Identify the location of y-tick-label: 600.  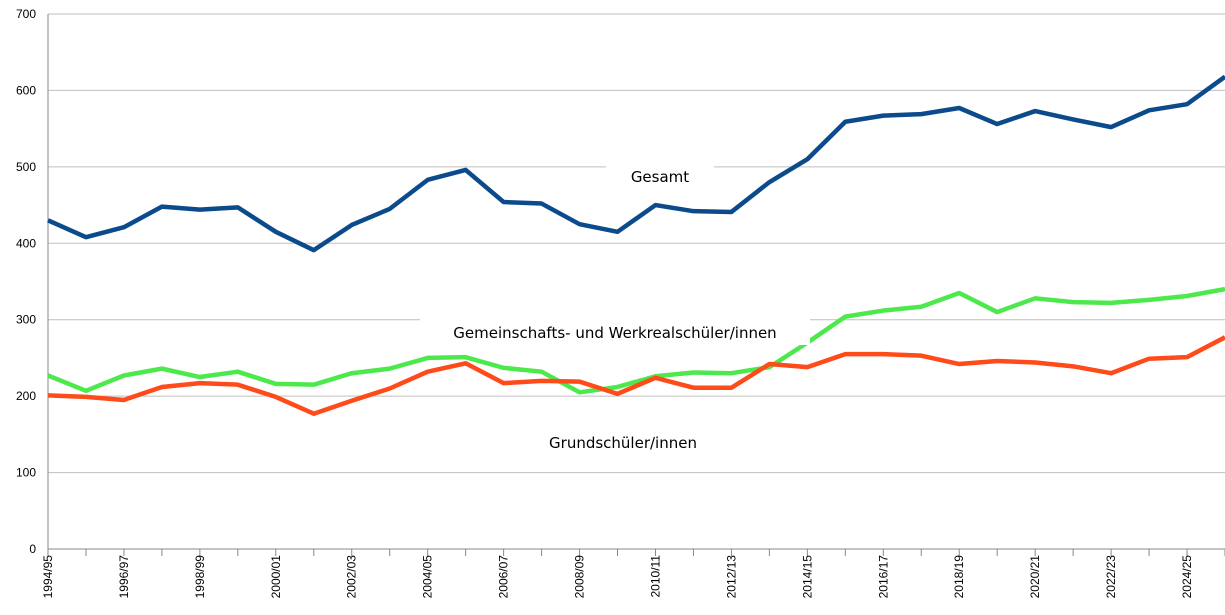
(26, 90).